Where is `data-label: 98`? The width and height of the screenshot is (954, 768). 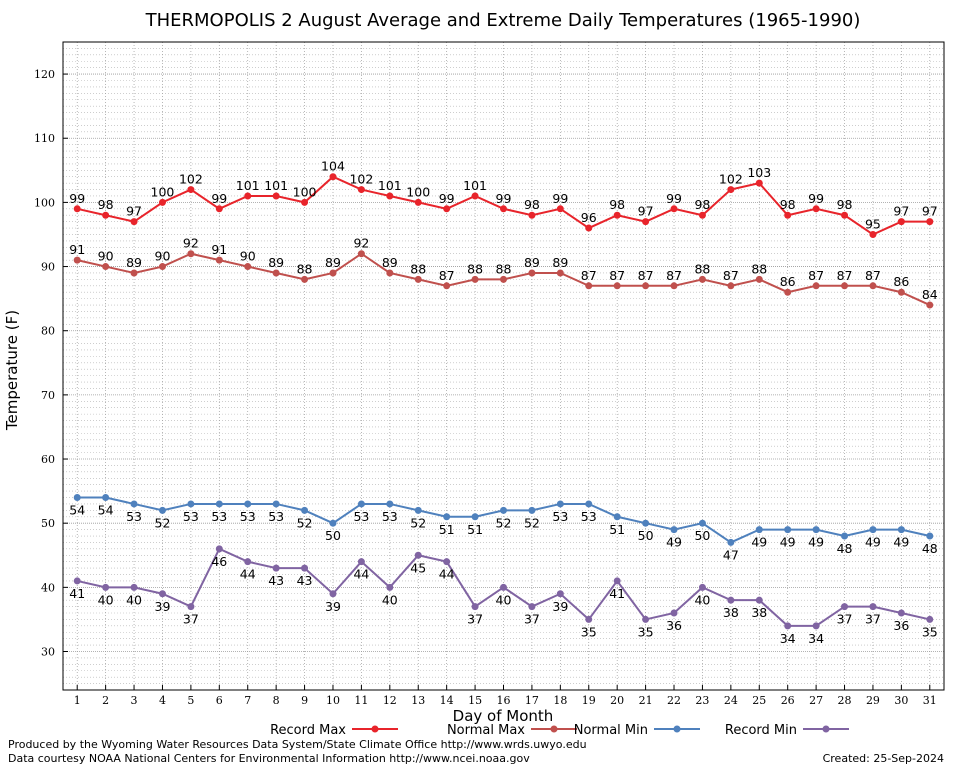 data-label: 98 is located at coordinates (845, 204).